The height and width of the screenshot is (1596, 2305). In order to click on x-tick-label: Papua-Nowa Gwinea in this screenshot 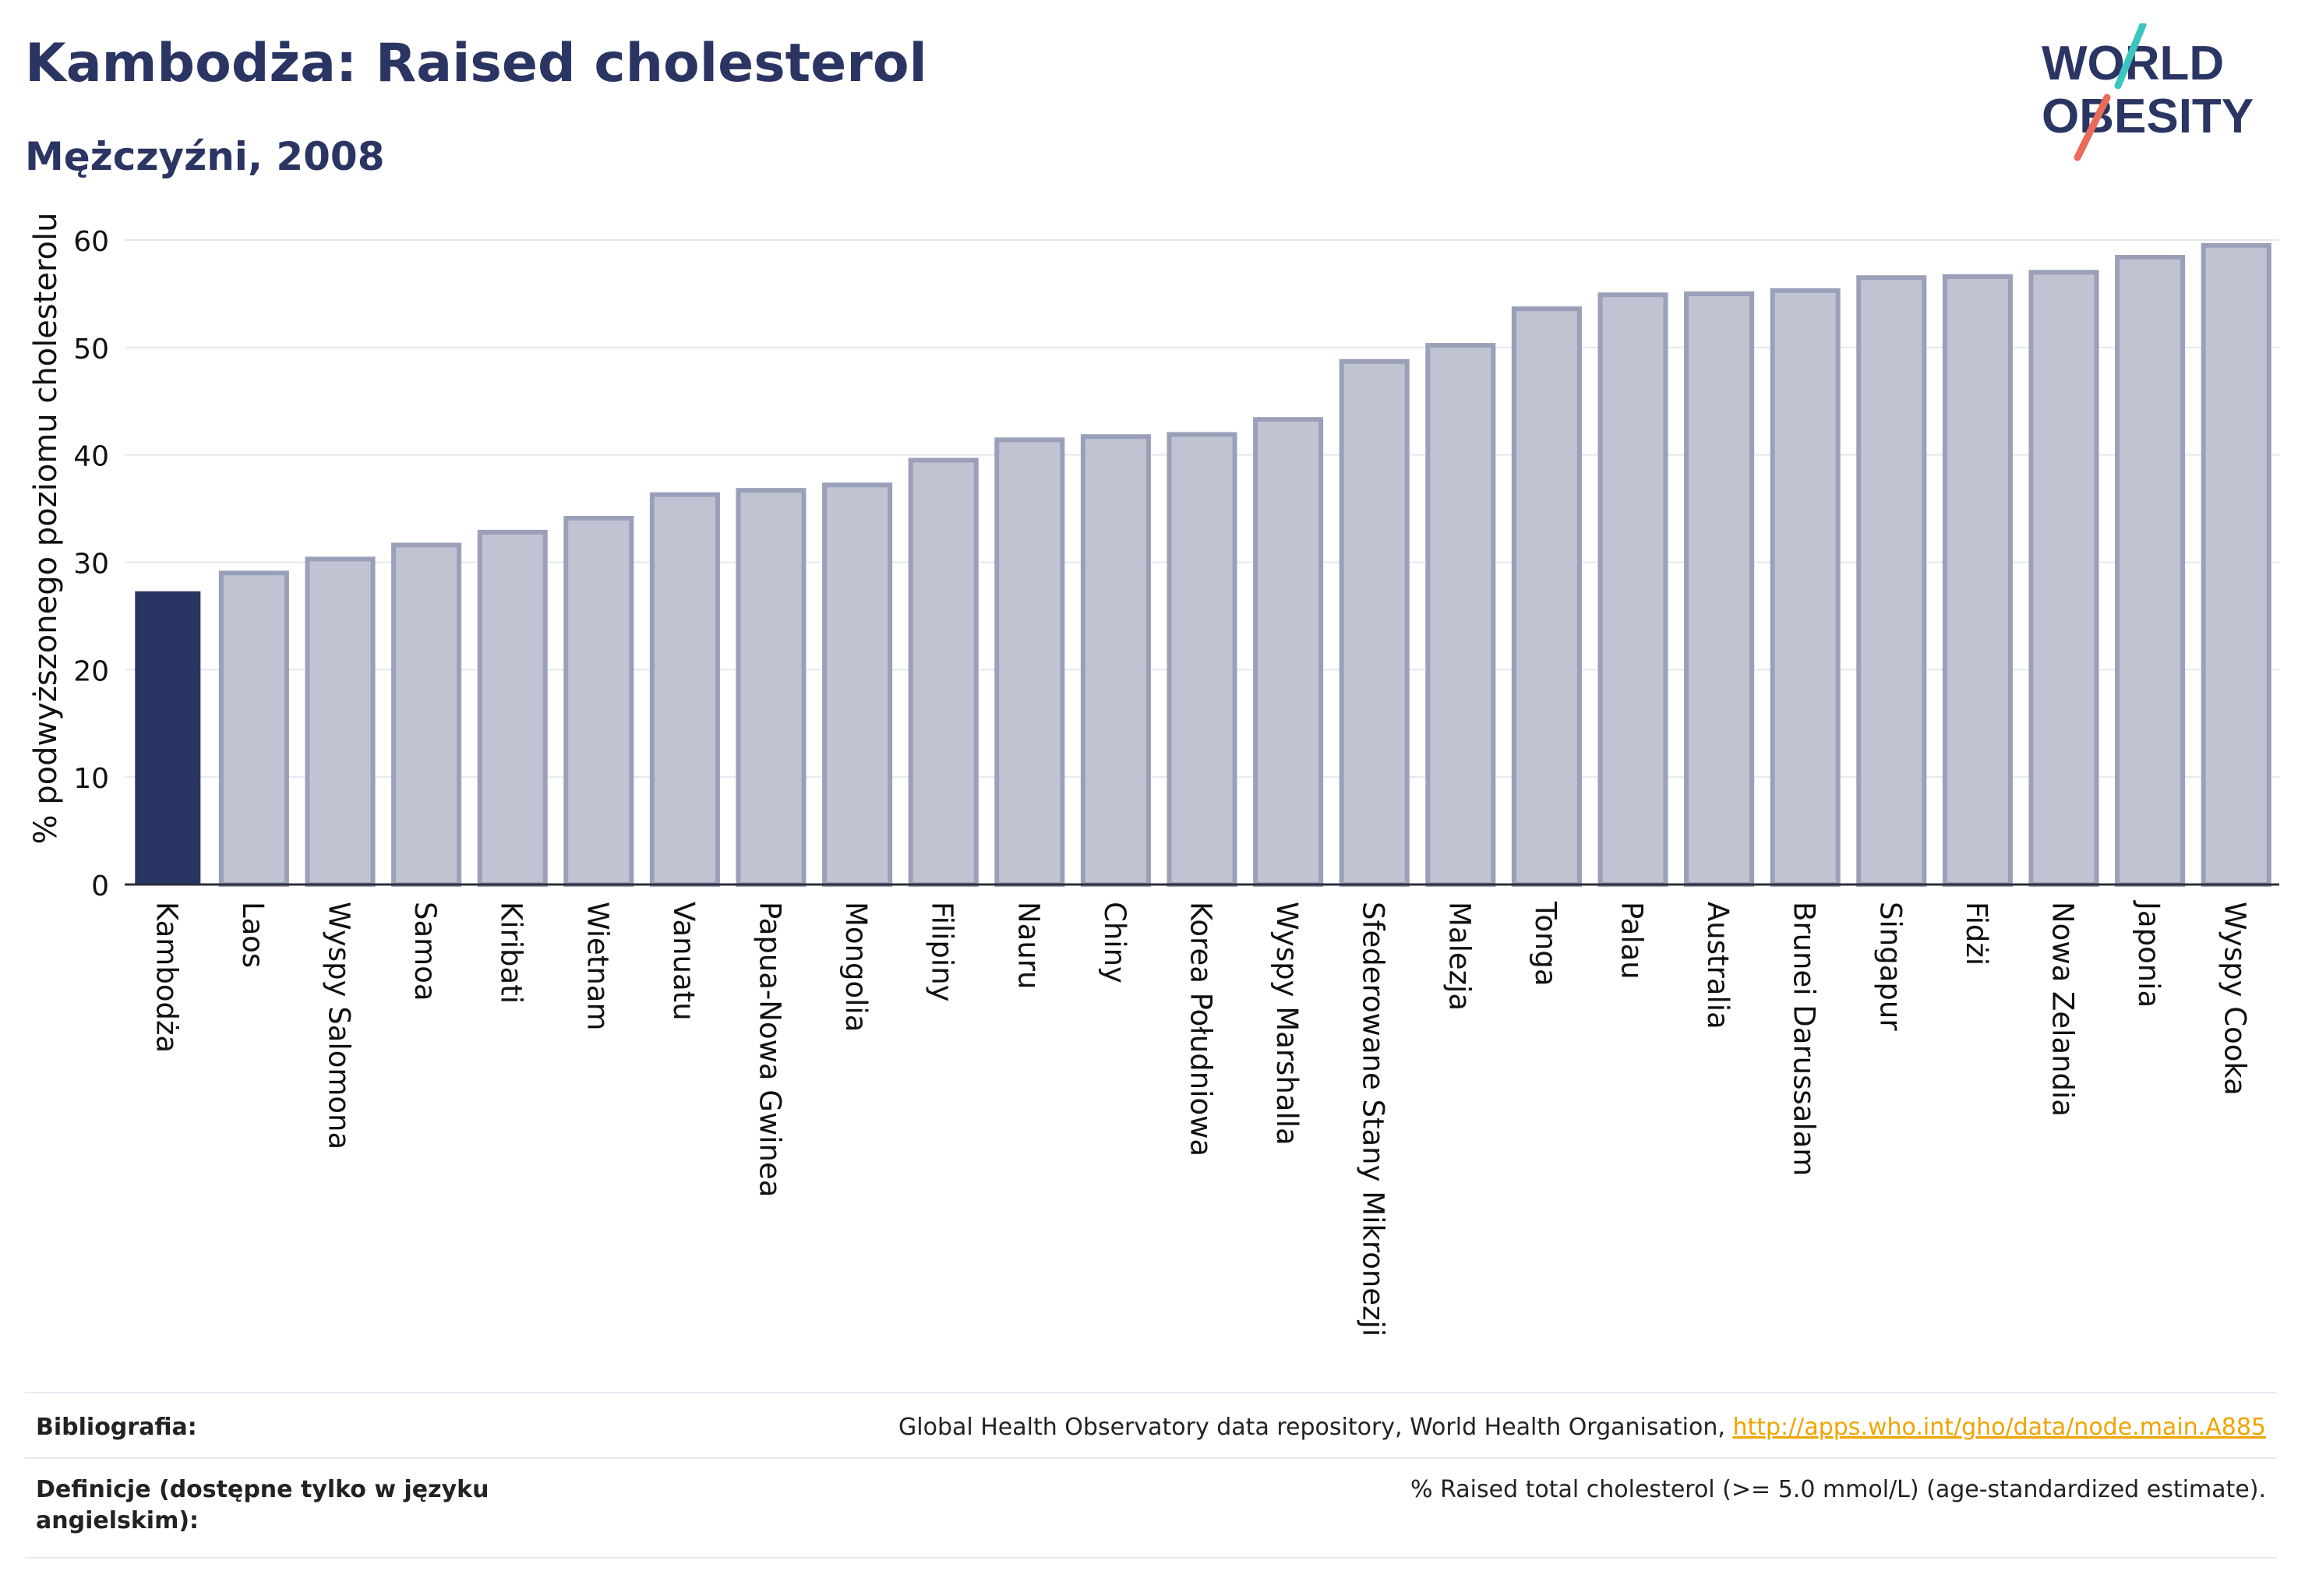, I will do `click(770, 1049)`.